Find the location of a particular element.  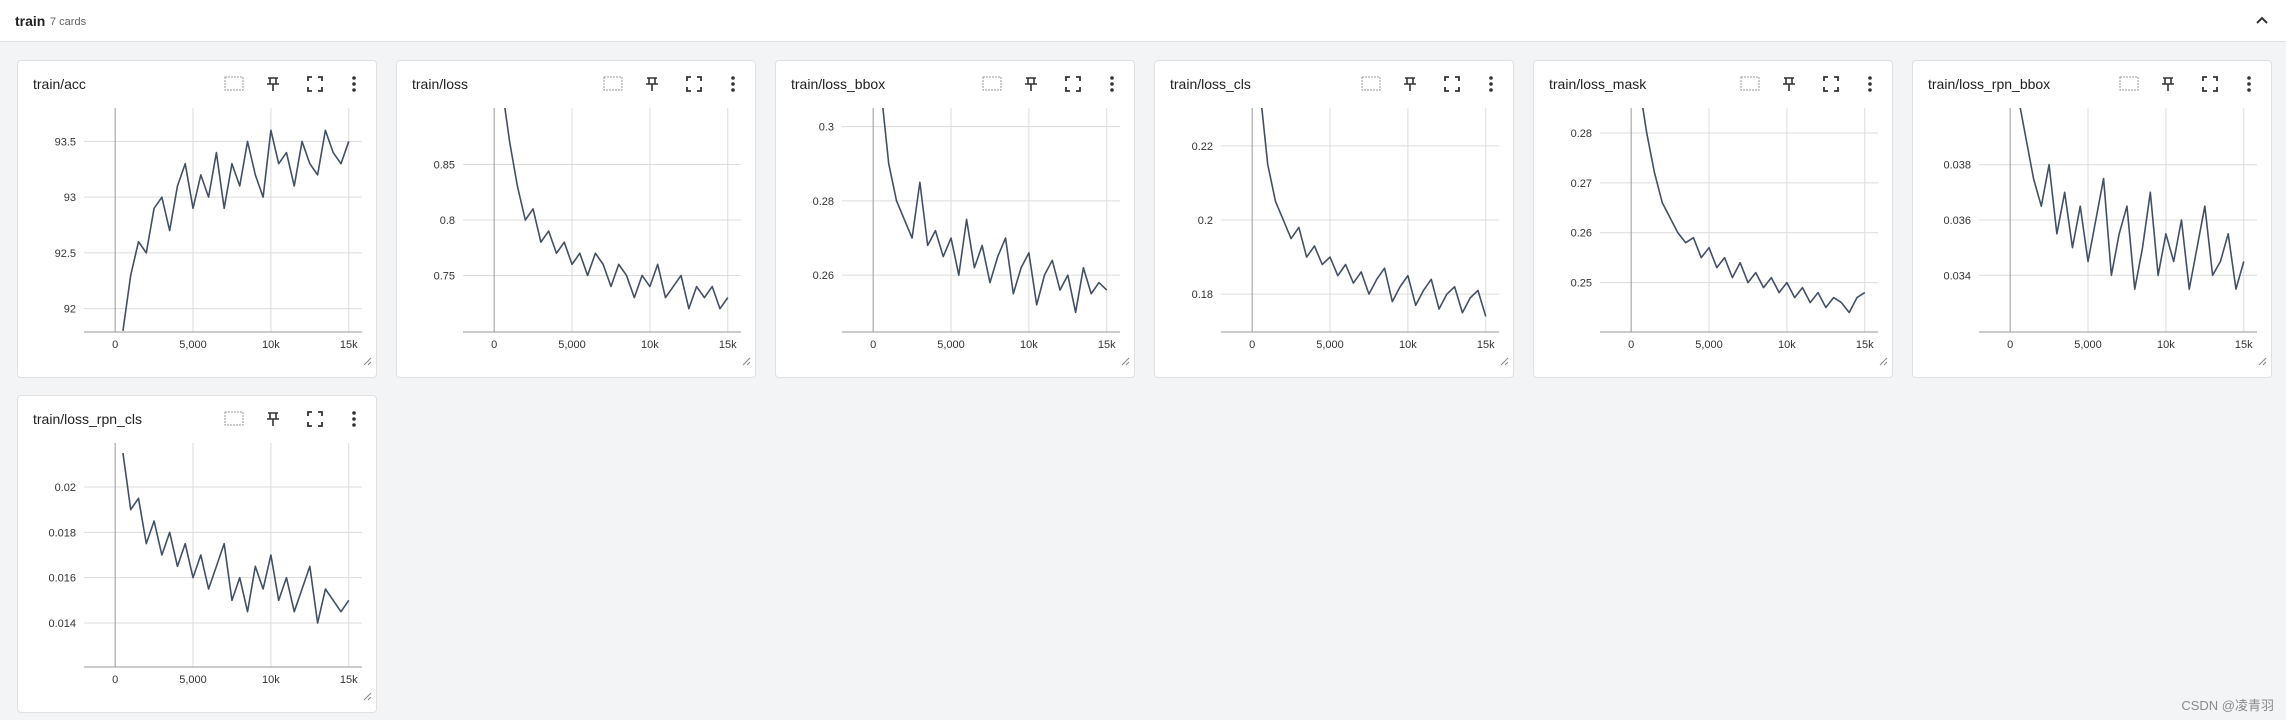

y-tick-label: 0.038 is located at coordinates (1957, 166).